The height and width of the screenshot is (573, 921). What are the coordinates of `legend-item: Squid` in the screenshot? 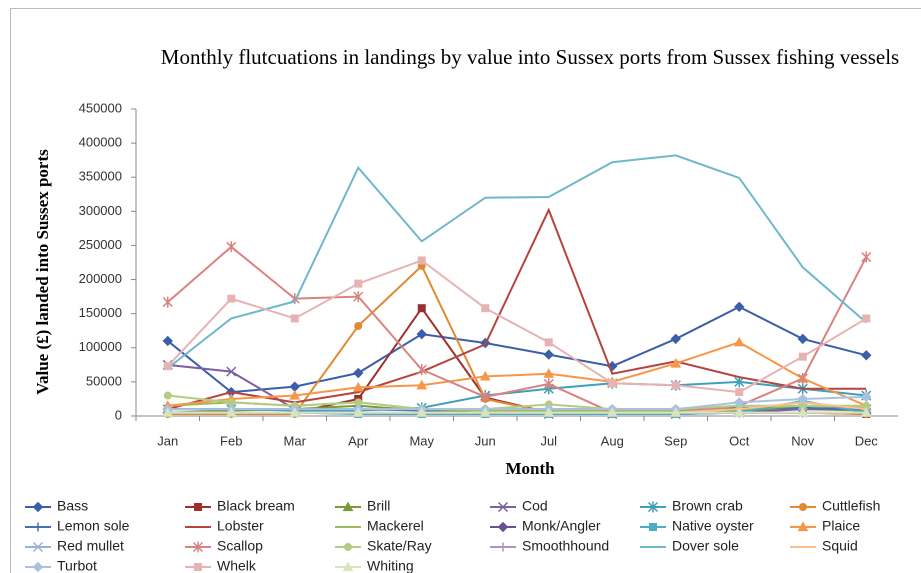 It's located at (824, 546).